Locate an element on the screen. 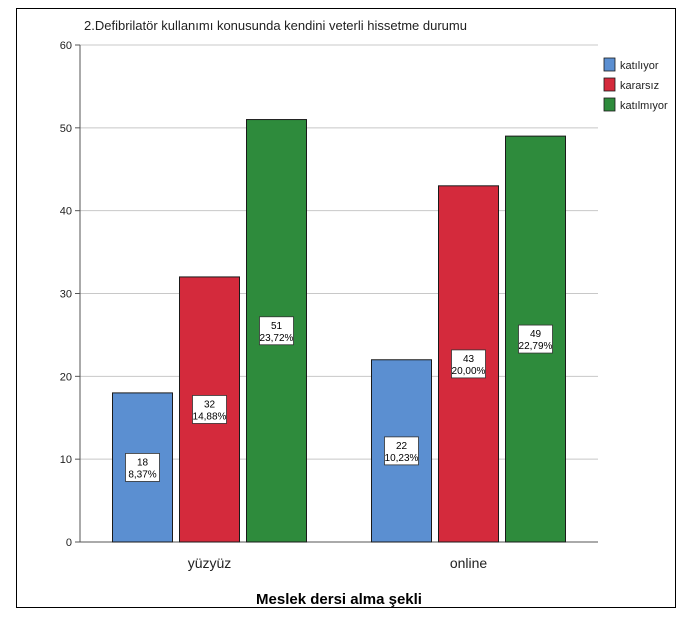 The image size is (693, 618). y-tick-label: 50 is located at coordinates (66, 129).